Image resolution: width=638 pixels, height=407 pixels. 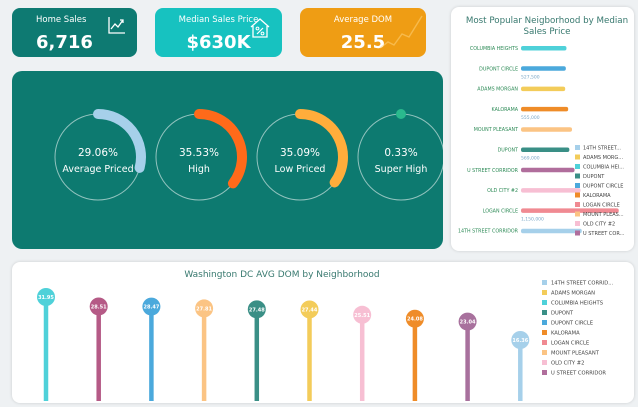 What do you see at coordinates (500, 211) in the screenshot?
I see `bar-category-label: LOGAN CIRCLE` at bounding box center [500, 211].